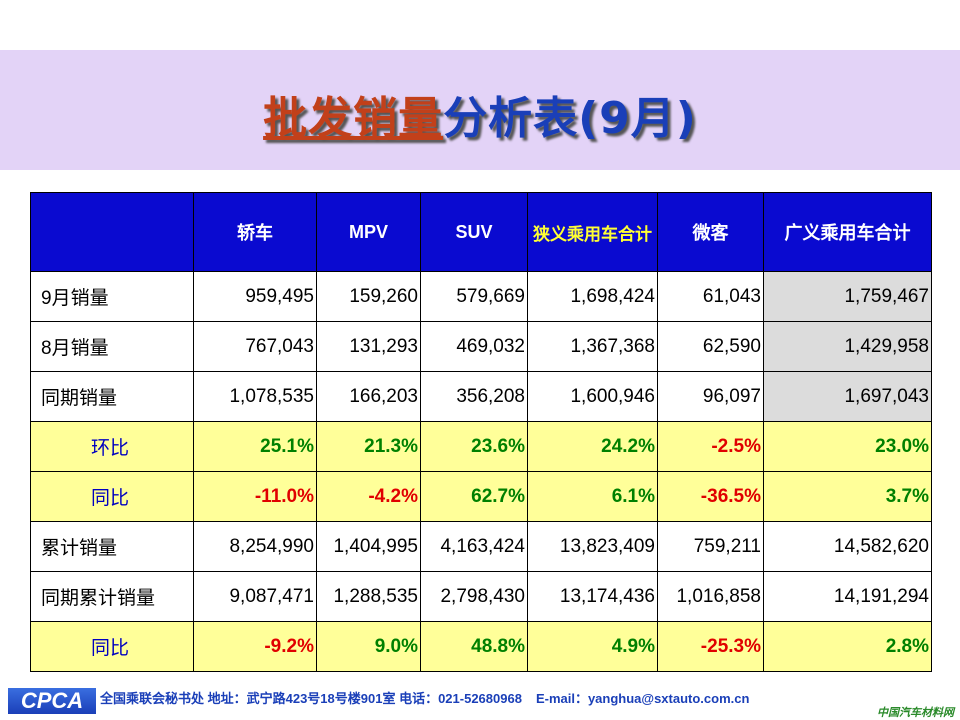  I want to click on row-label: 同期销量, so click(112, 396).